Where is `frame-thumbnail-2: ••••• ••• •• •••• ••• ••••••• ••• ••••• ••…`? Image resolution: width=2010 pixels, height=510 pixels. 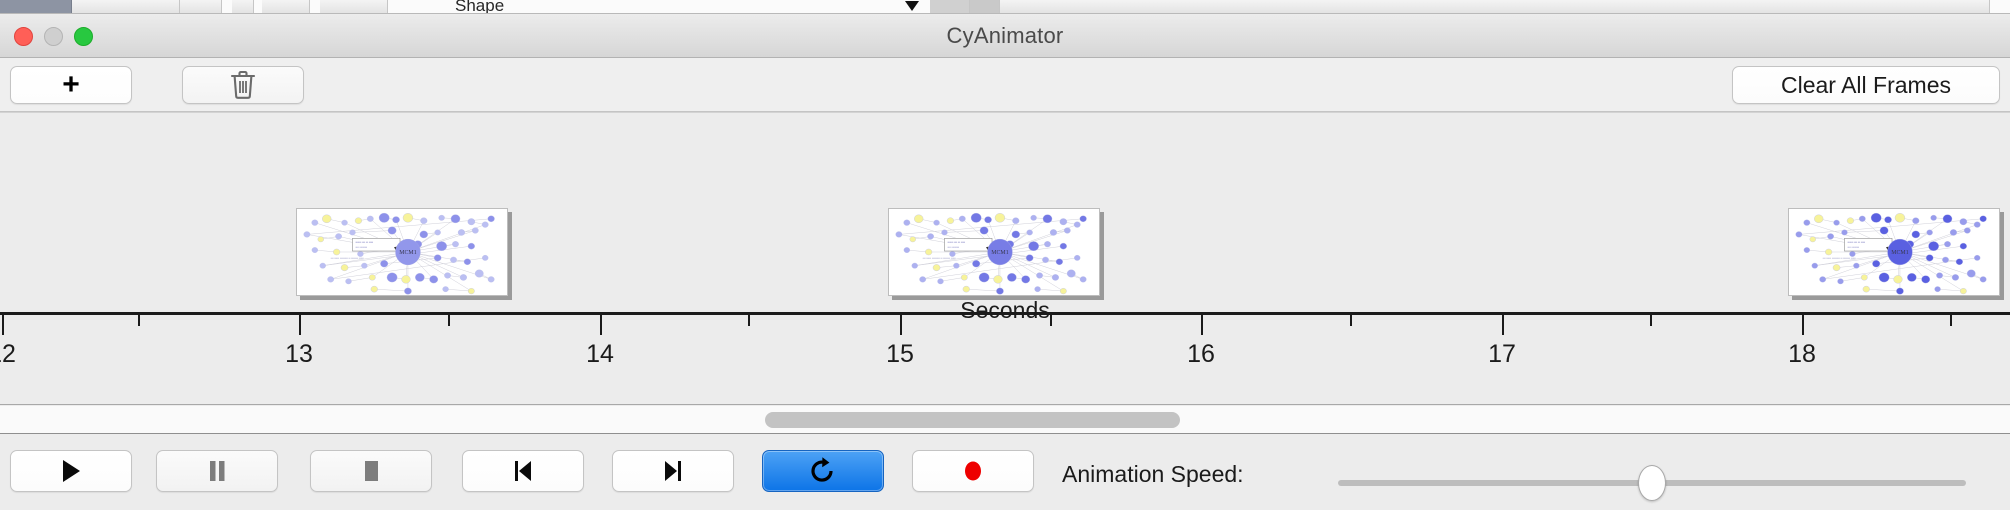 frame-thumbnail-2: ••••• ••• •• •••• ••• ••••••• ••• ••••• ••… is located at coordinates (994, 252).